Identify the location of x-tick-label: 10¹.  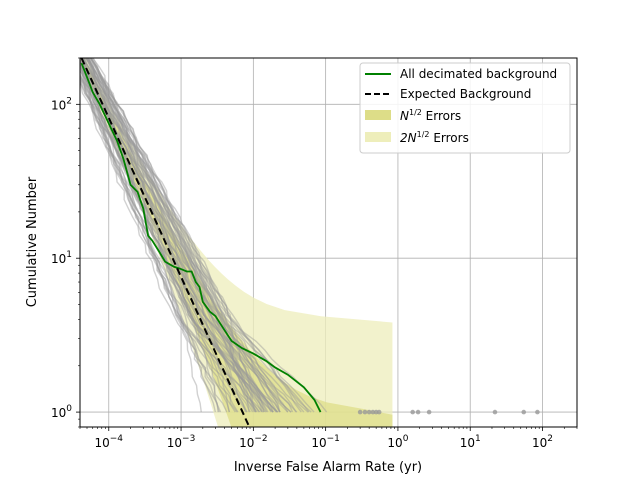
(470, 442).